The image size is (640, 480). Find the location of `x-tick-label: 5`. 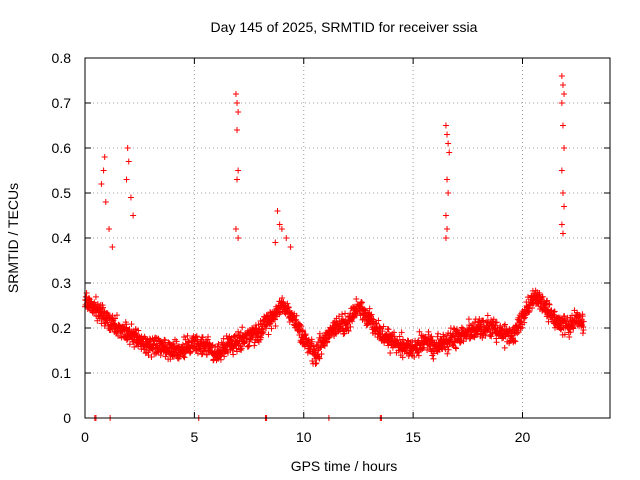

x-tick-label: 5 is located at coordinates (194, 437).